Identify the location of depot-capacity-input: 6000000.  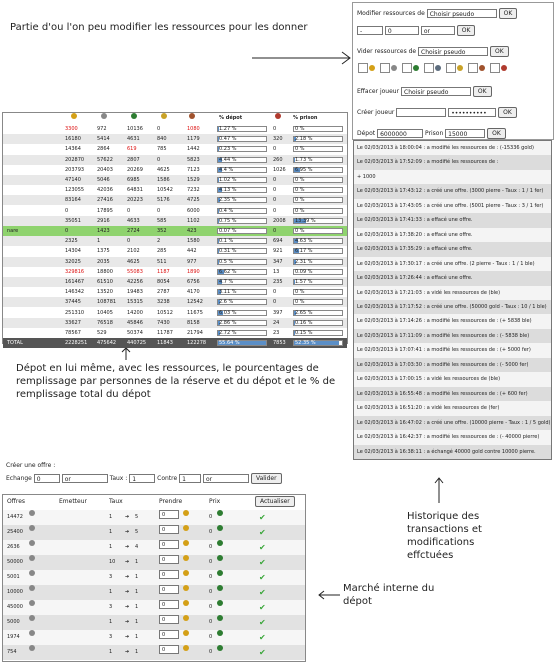
(400, 133).